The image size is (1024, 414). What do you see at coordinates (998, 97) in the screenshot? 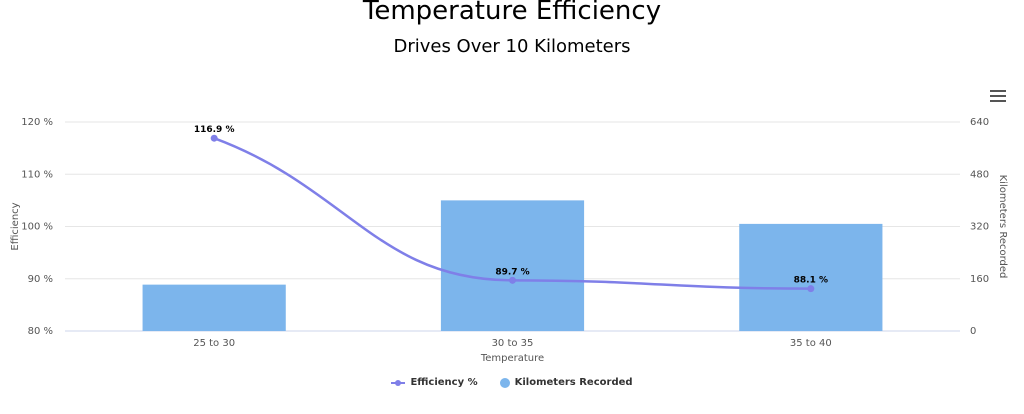
I see `chart-menu-icon` at bounding box center [998, 97].